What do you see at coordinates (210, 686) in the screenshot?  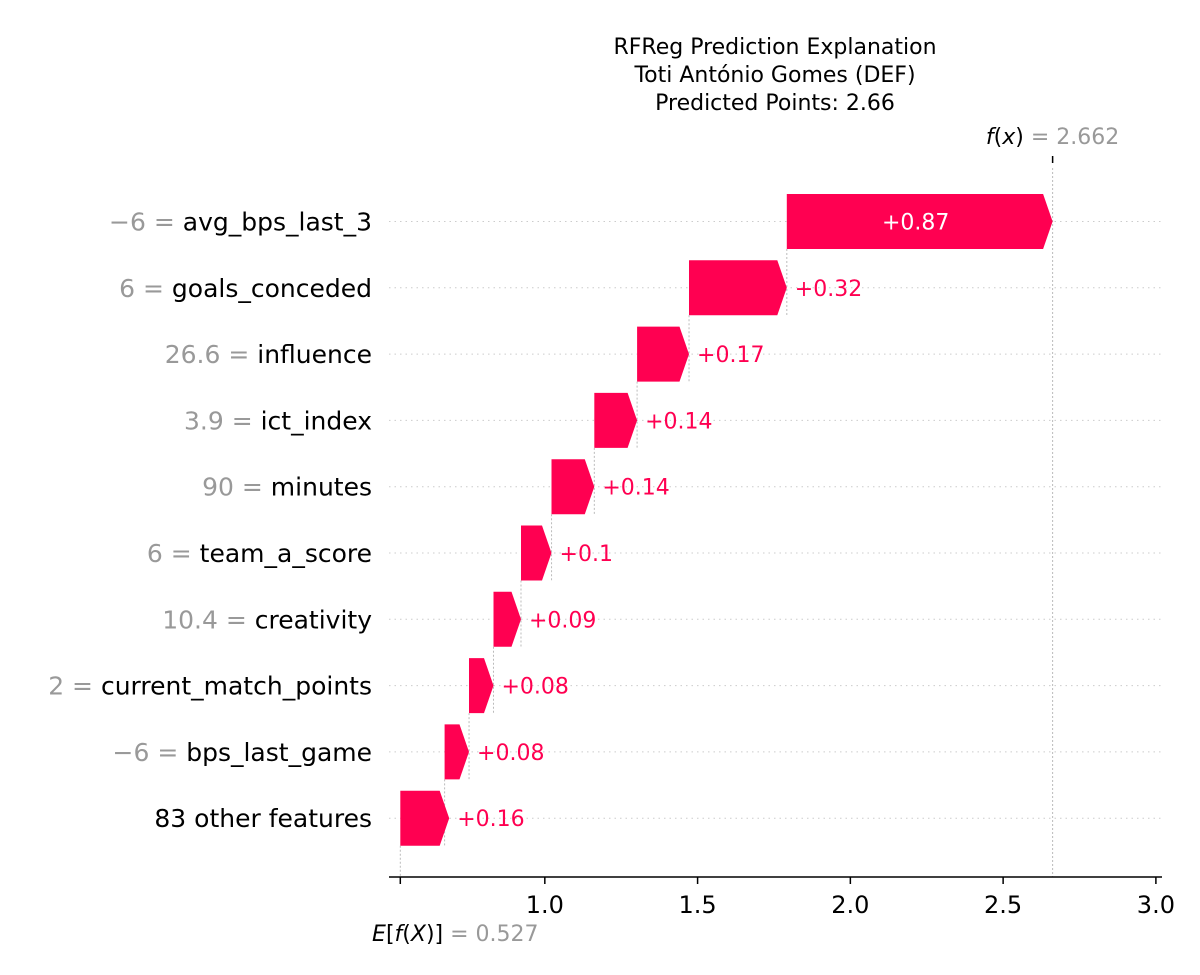 I see `feature-label: 2 = current_match_points` at bounding box center [210, 686].